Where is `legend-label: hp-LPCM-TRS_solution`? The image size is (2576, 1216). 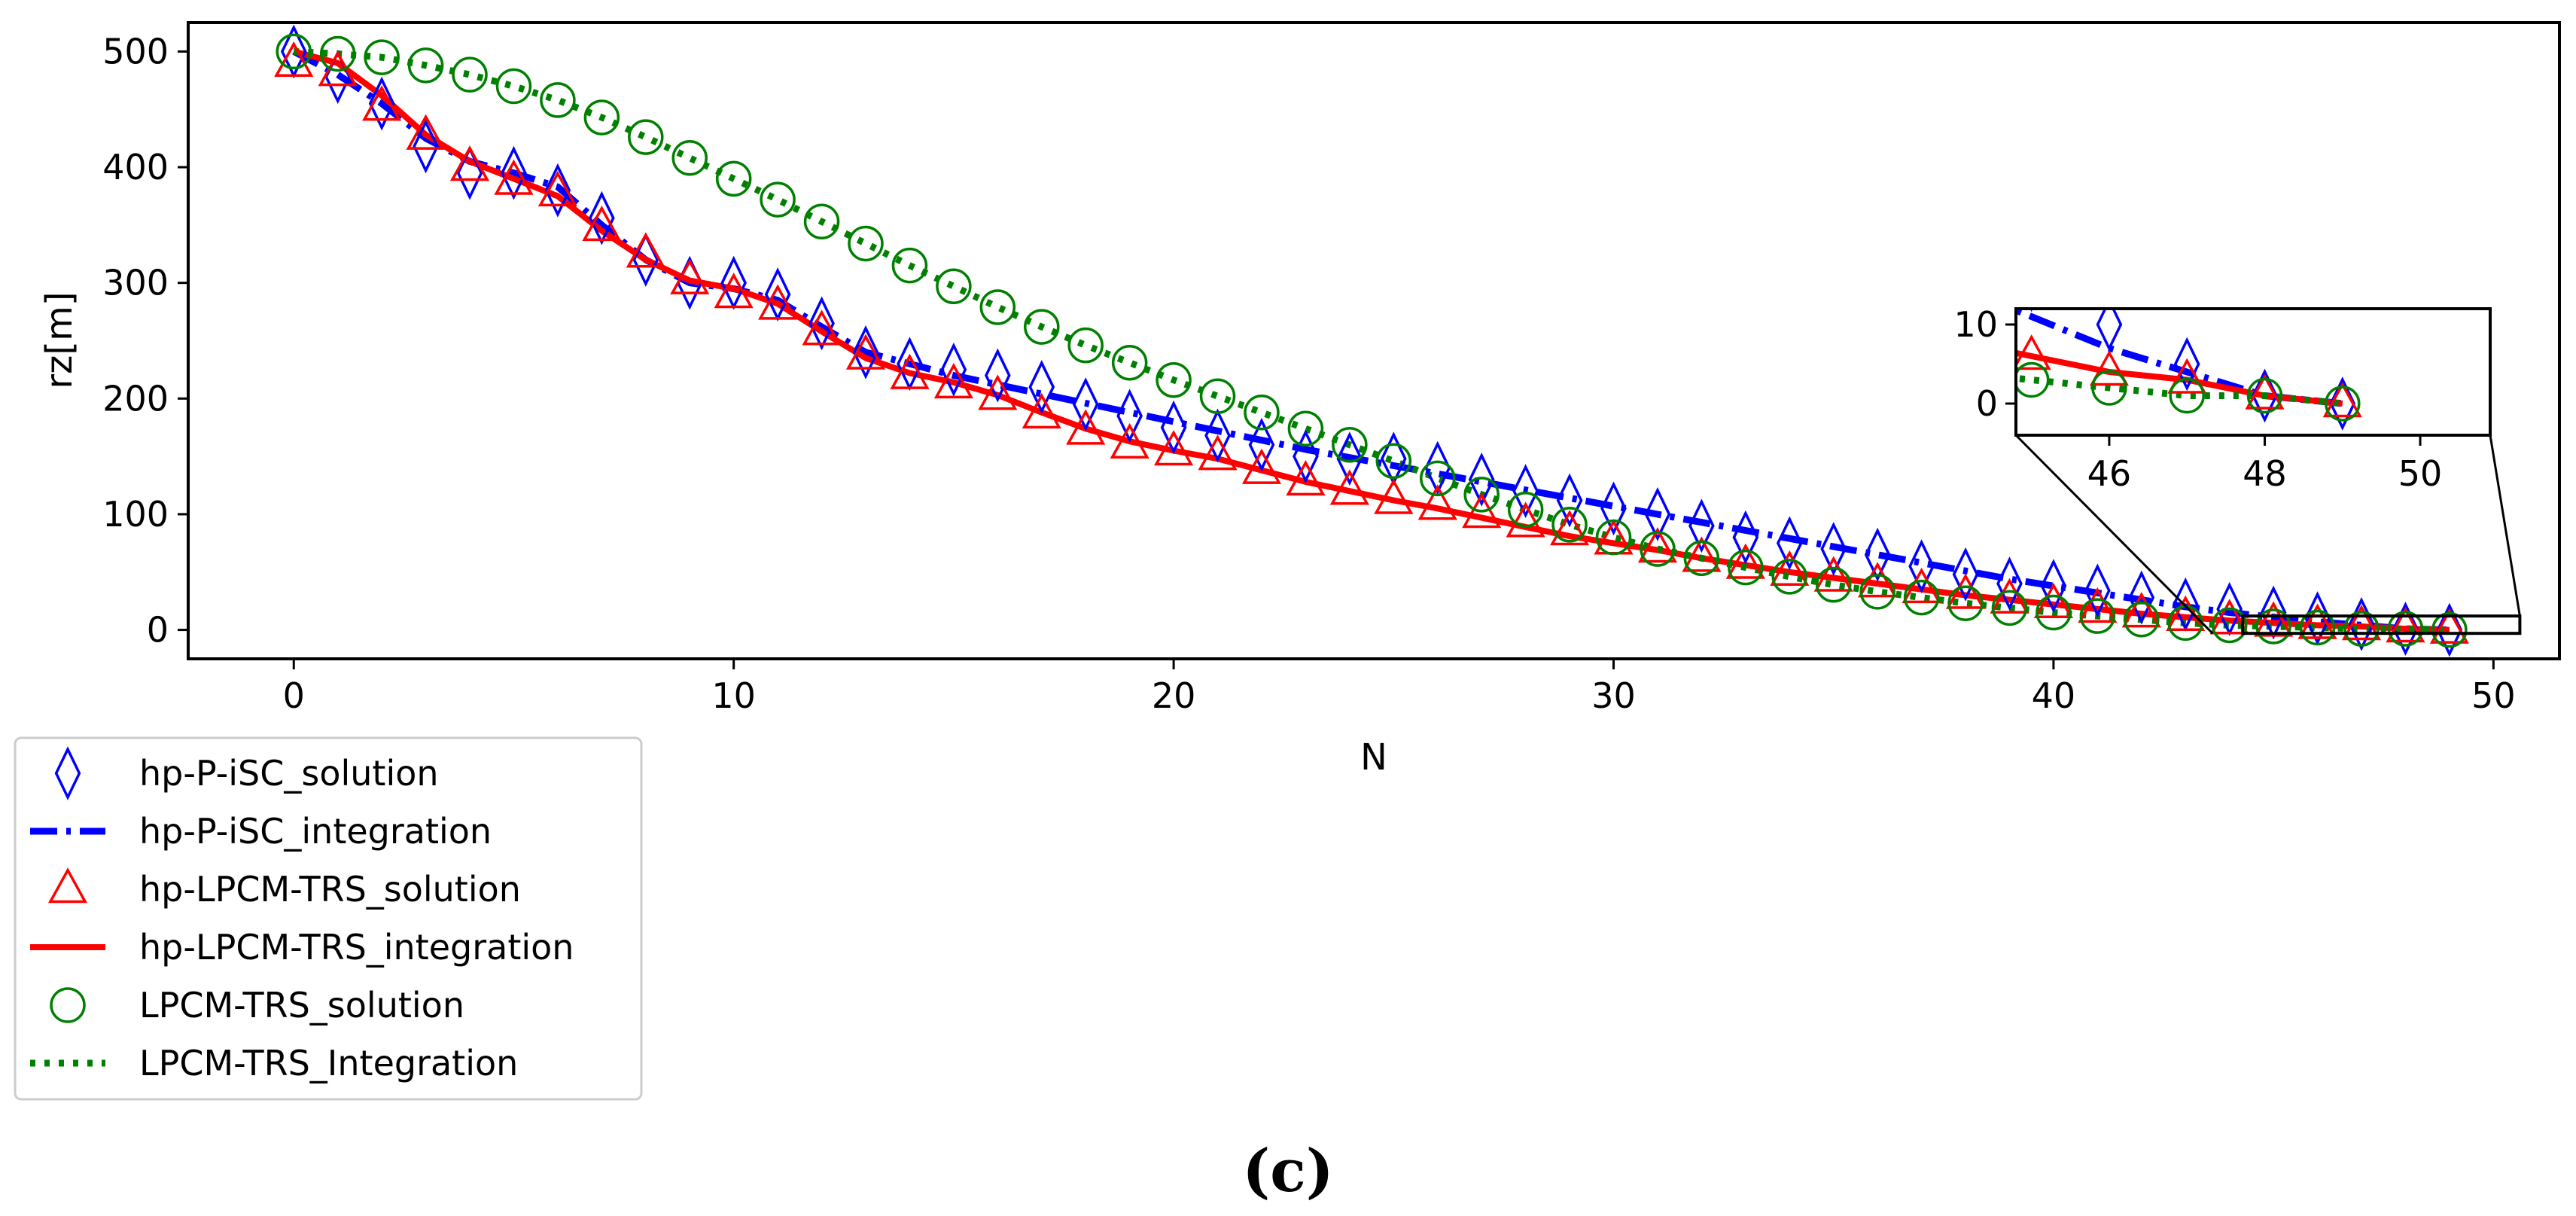 legend-label: hp-LPCM-TRS_solution is located at coordinates (330, 889).